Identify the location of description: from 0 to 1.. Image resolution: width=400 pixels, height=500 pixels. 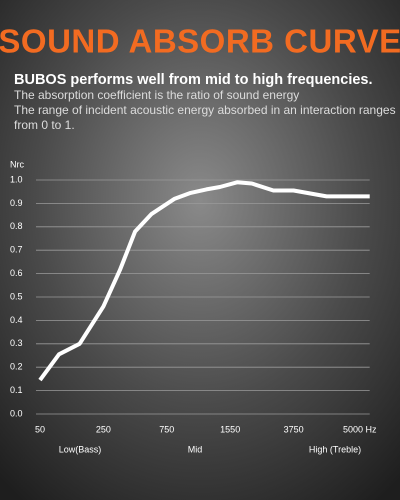
(44, 125).